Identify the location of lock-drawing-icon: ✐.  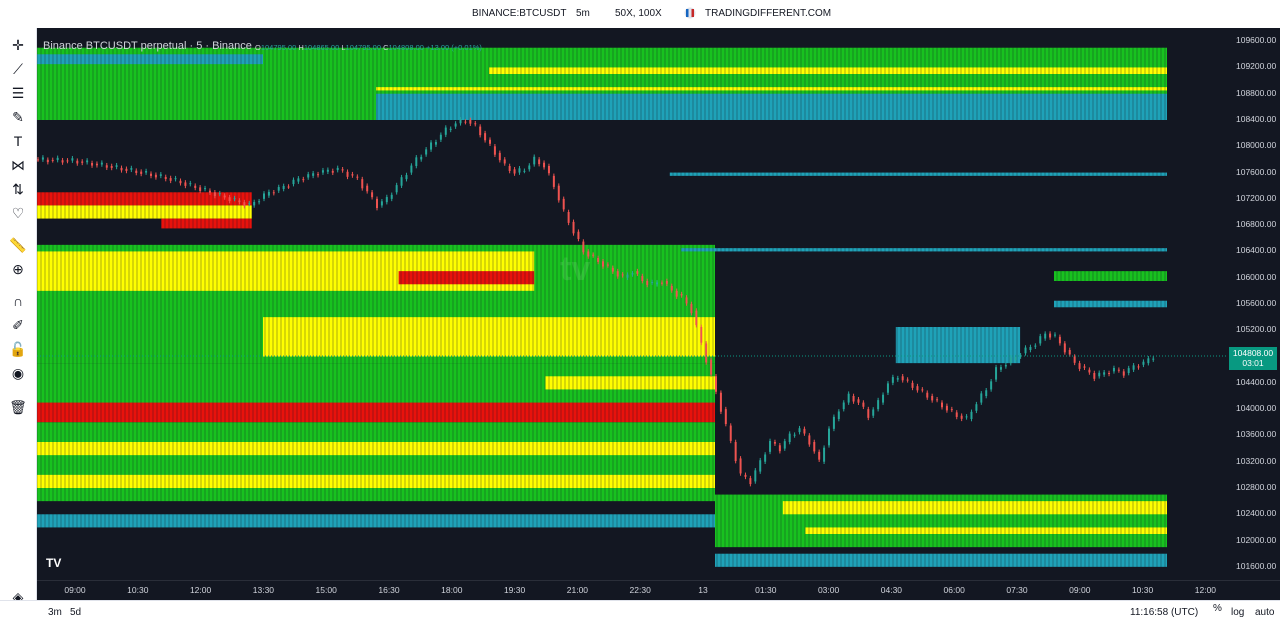
(18, 325).